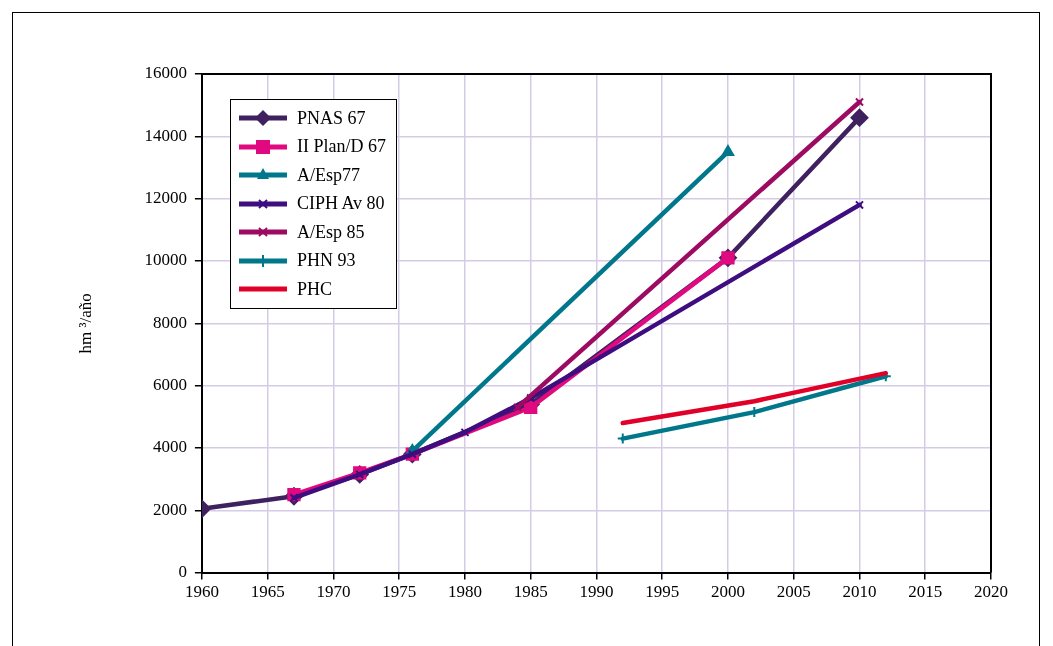 The height and width of the screenshot is (646, 1053). Describe the element at coordinates (331, 118) in the screenshot. I see `legend-label: PNAS 67` at that location.